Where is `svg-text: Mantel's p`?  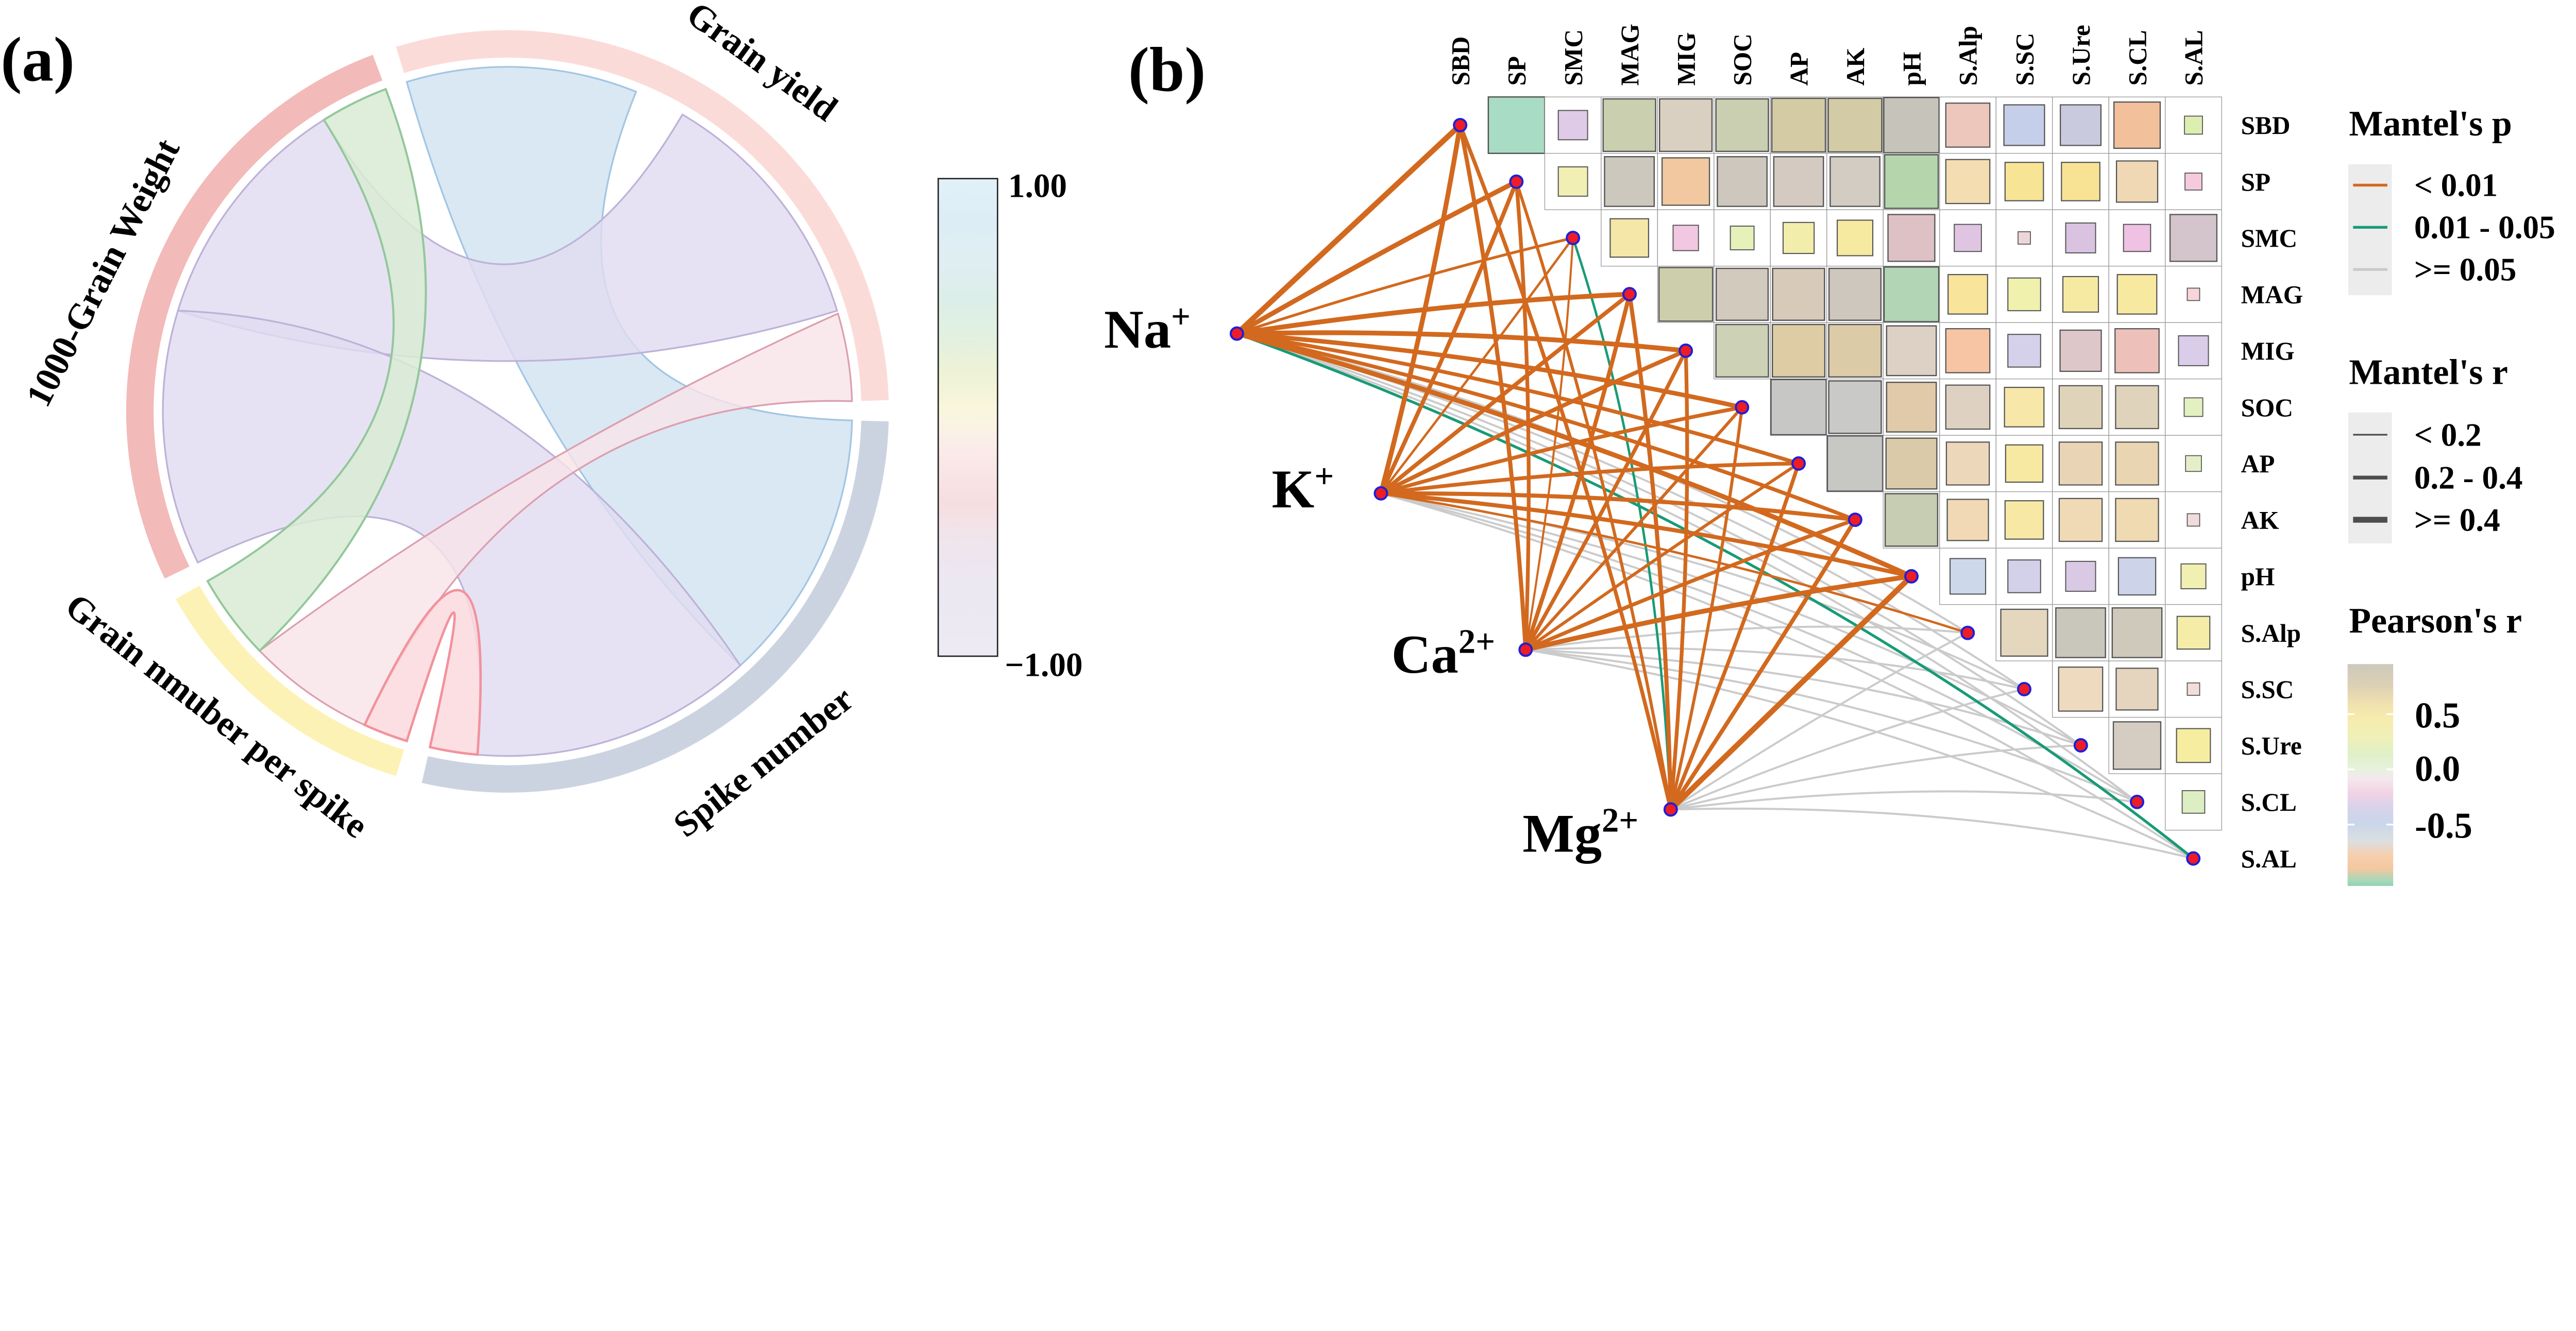 svg-text: Mantel's p is located at coordinates (2430, 124).